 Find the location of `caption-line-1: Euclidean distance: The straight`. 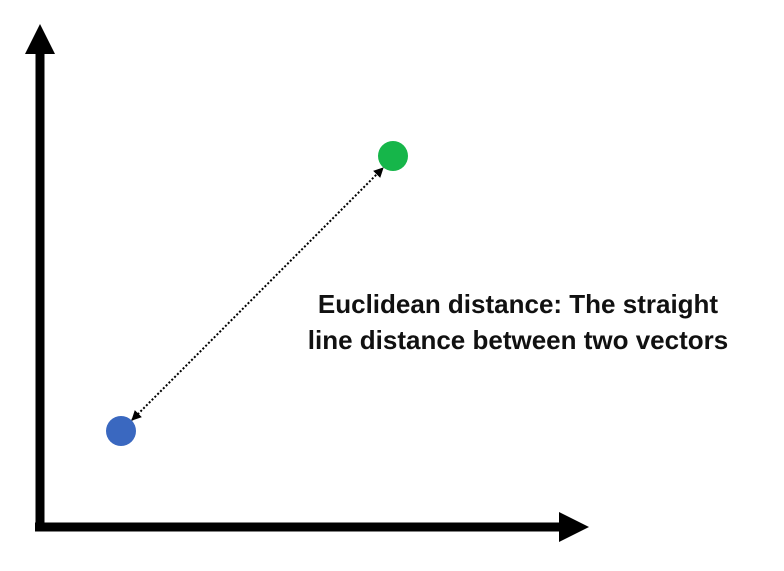

caption-line-1: Euclidean distance: The straight is located at coordinates (518, 304).